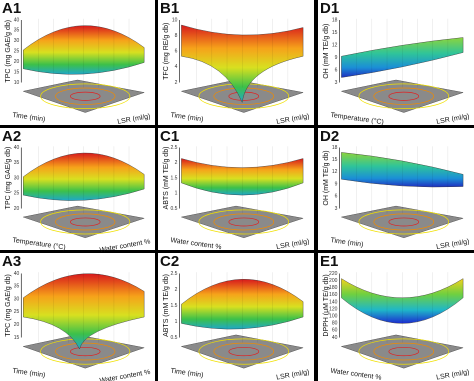  Describe the element at coordinates (11, 136) in the screenshot. I see `panel-label: A2` at that location.